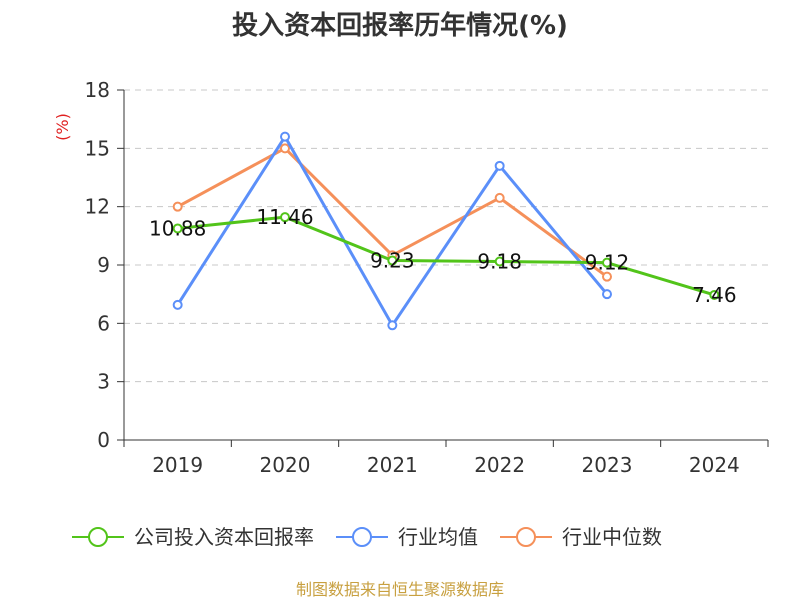 The width and height of the screenshot is (800, 600). What do you see at coordinates (612, 537) in the screenshot?
I see `legend-label: 行业中位数` at bounding box center [612, 537].